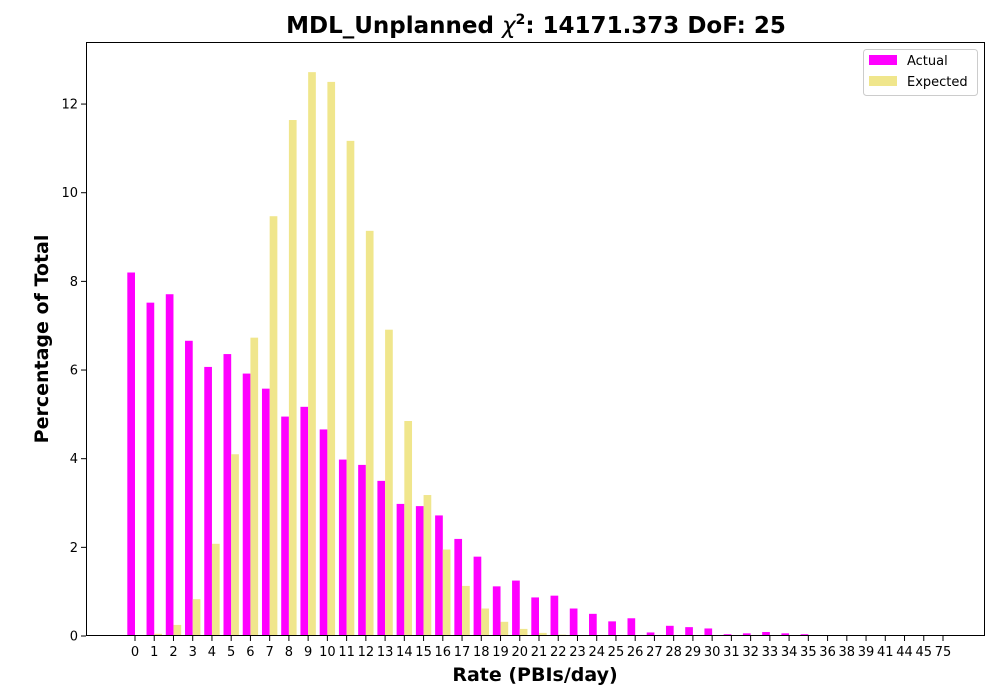 This screenshot has width=1000, height=700. What do you see at coordinates (443, 652) in the screenshot?
I see `x-tick-label: 16` at bounding box center [443, 652].